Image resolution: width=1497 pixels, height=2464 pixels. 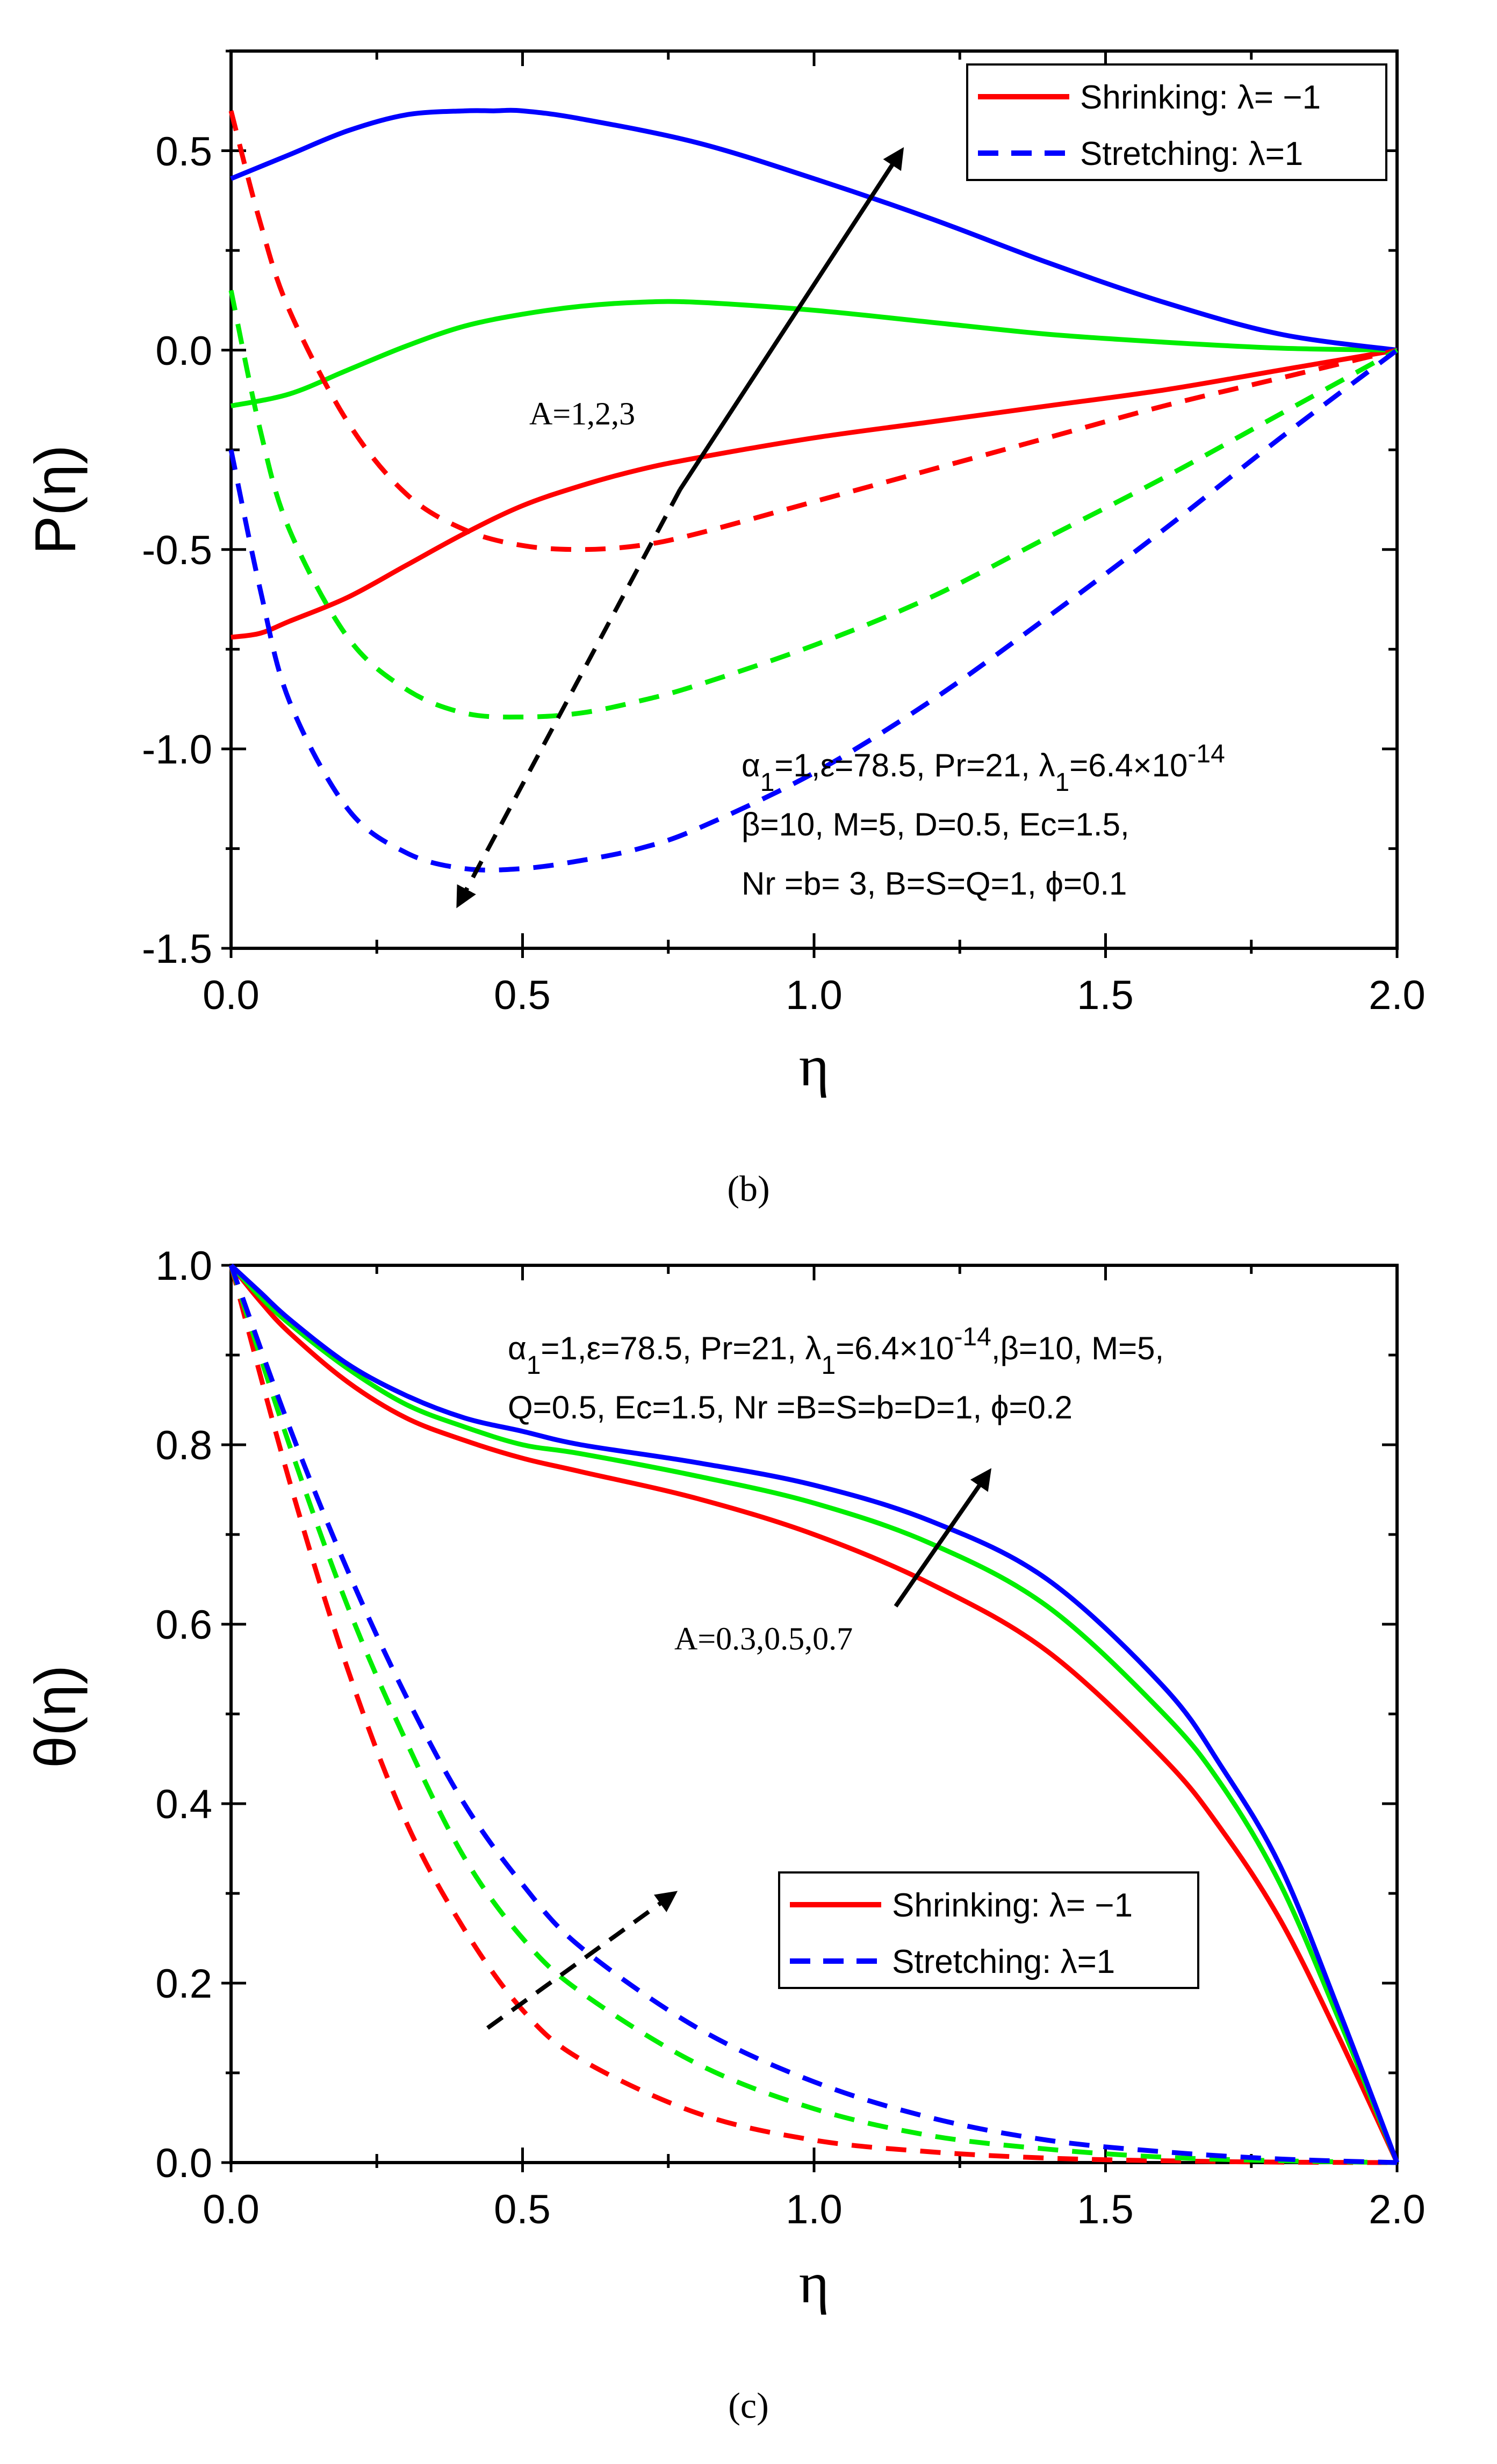 What do you see at coordinates (55, 499) in the screenshot?
I see `y-axis-label-b: P(η)` at bounding box center [55, 499].